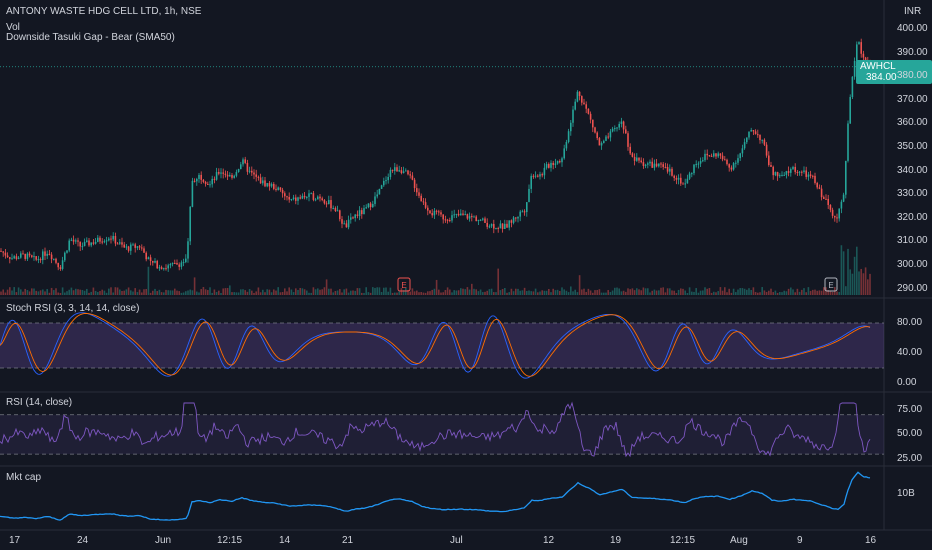 The height and width of the screenshot is (550, 932). Describe the element at coordinates (910, 322) in the screenshot. I see `stoch-tick-label: 80.00` at that location.